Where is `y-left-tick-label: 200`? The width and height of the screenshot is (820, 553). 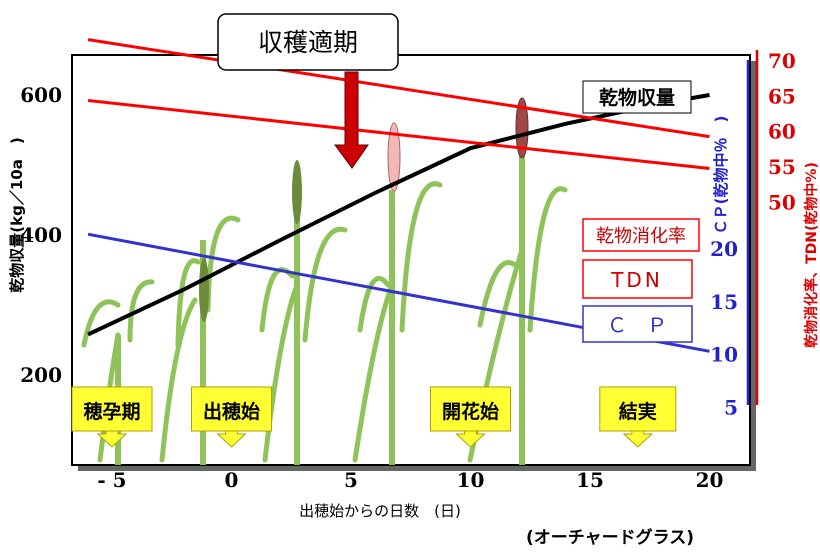
y-left-tick-label: 200 is located at coordinates (41, 375).